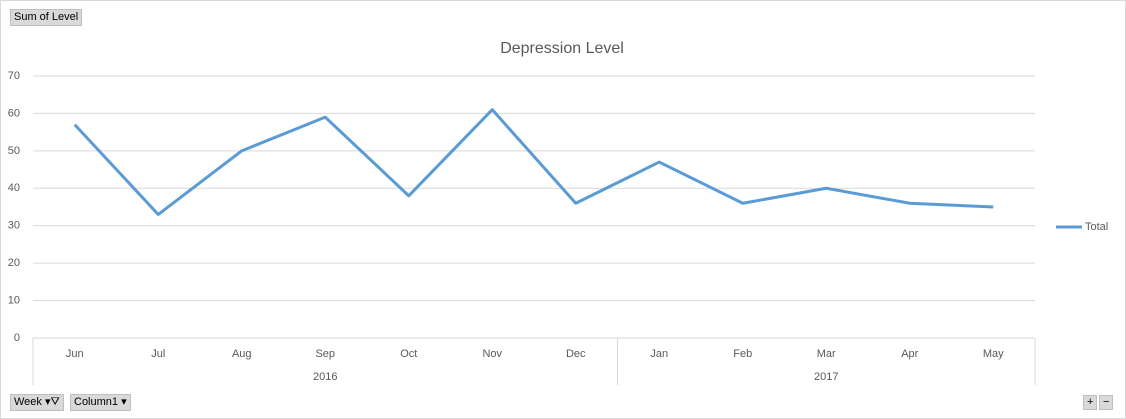 Image resolution: width=1126 pixels, height=419 pixels. I want to click on x-tick-label: Apr, so click(909, 354).